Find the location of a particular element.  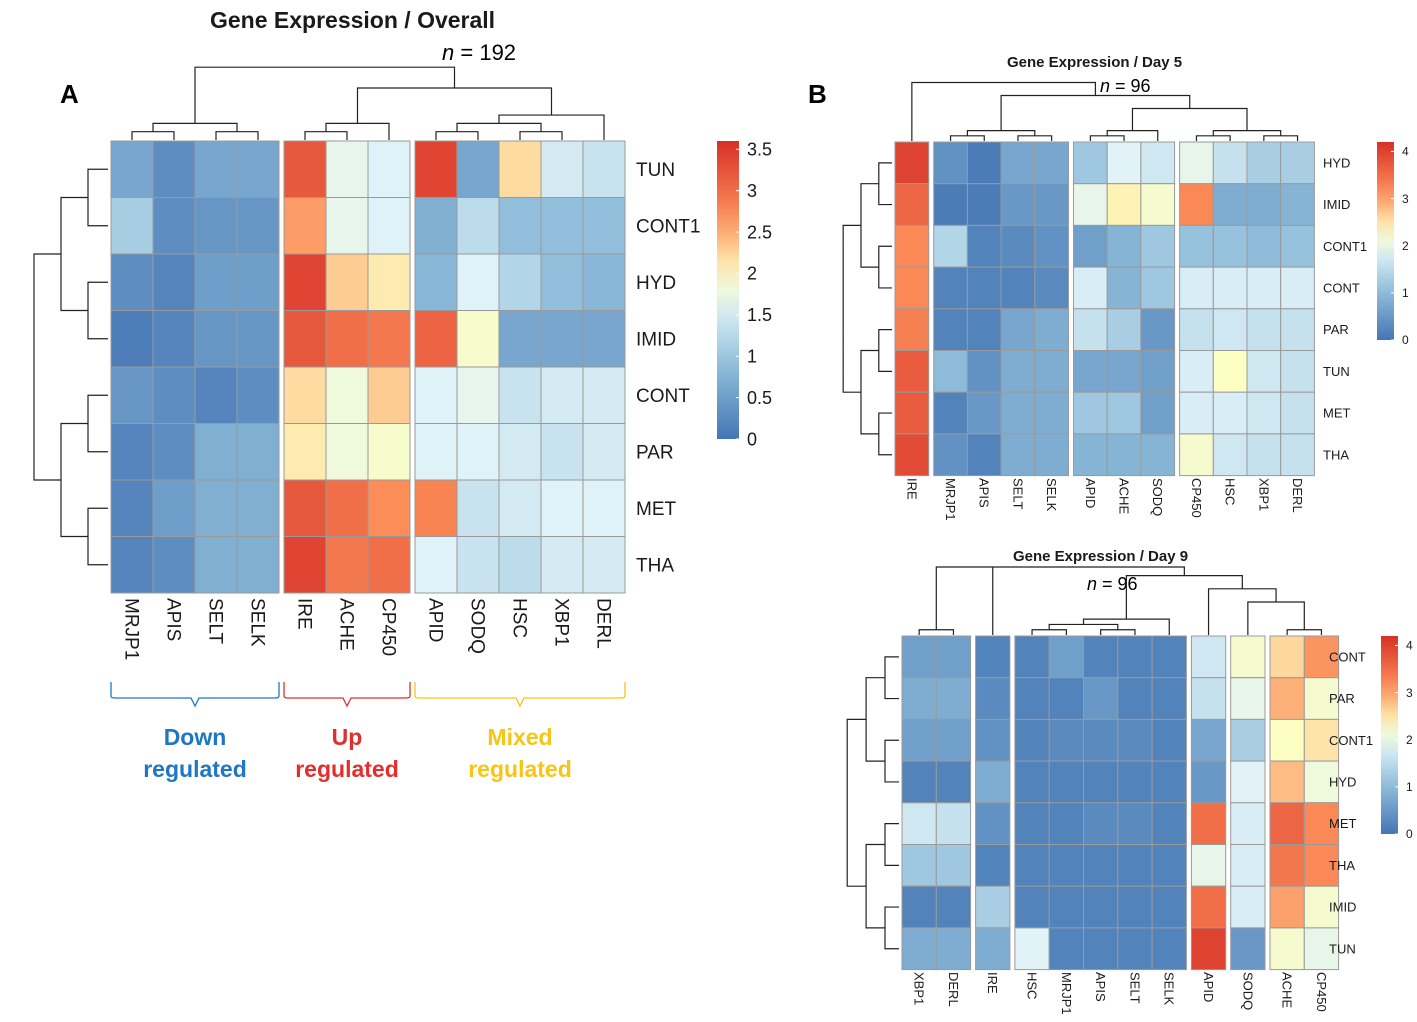

sample-size-value: 192 is located at coordinates (497, 52).